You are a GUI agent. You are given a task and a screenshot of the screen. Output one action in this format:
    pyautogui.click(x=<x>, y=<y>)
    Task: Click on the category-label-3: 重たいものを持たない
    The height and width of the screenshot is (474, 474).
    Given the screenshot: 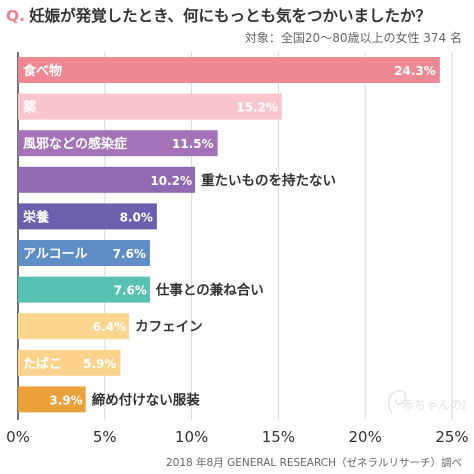 What is the action you would take?
    pyautogui.click(x=268, y=180)
    